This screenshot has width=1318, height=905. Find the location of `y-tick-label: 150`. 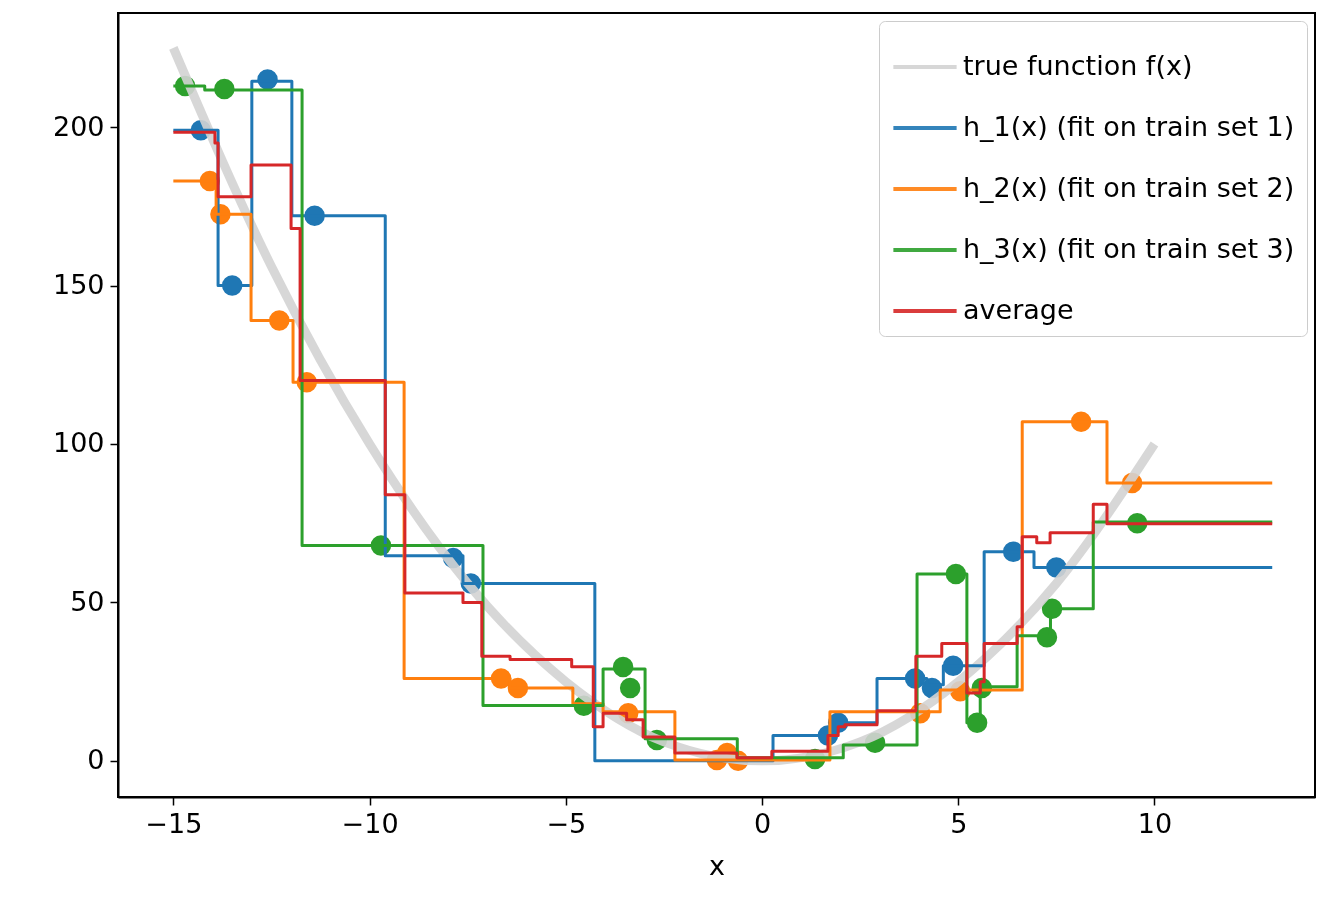

y-tick-label: 150 is located at coordinates (78, 285).